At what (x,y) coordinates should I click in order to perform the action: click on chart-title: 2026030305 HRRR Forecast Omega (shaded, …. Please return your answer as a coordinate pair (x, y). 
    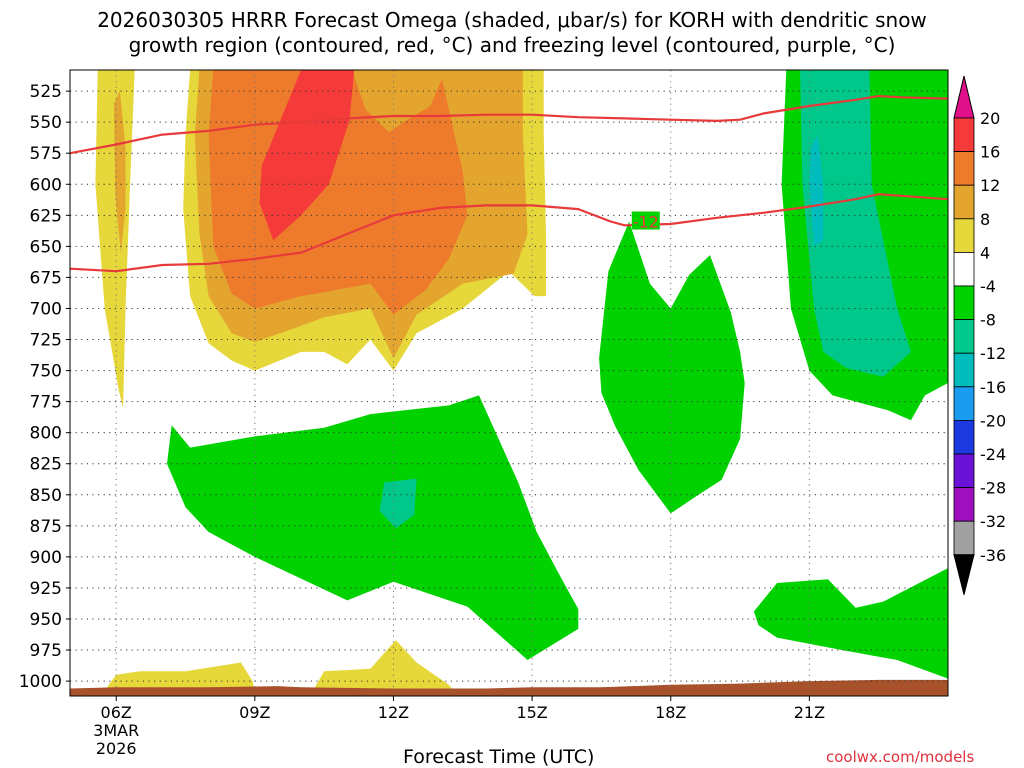
    Looking at the image, I should click on (512, 33).